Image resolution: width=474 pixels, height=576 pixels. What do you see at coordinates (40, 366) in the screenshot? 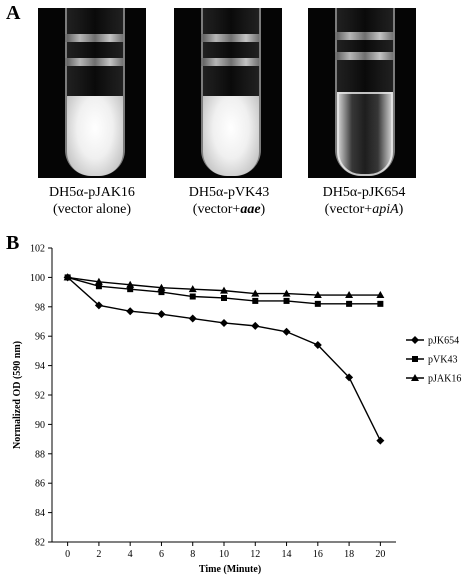
I see `y-tick-label: 94` at bounding box center [40, 366].